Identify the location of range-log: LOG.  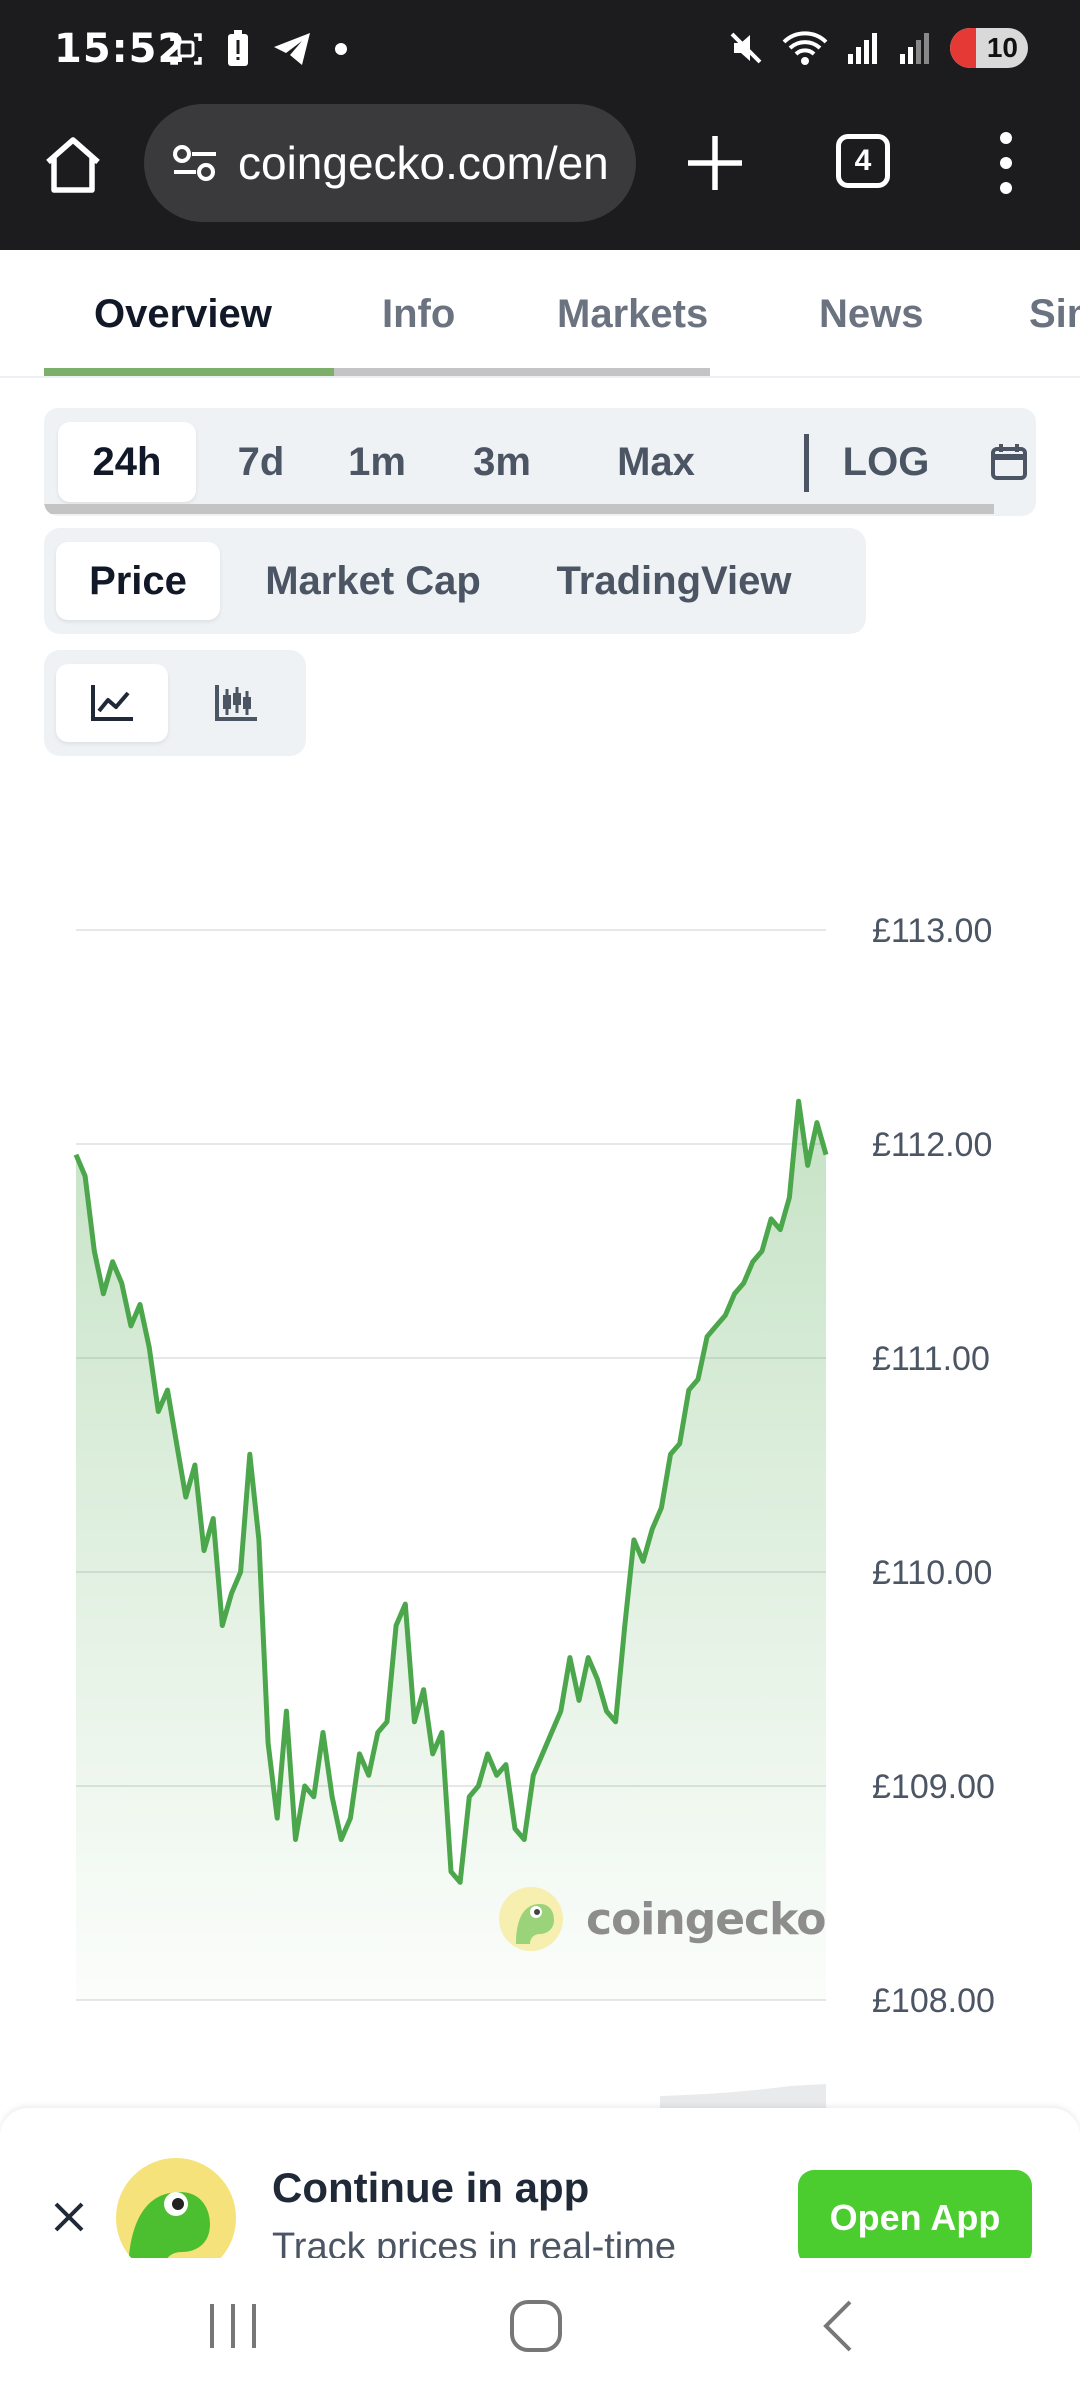
(886, 461).